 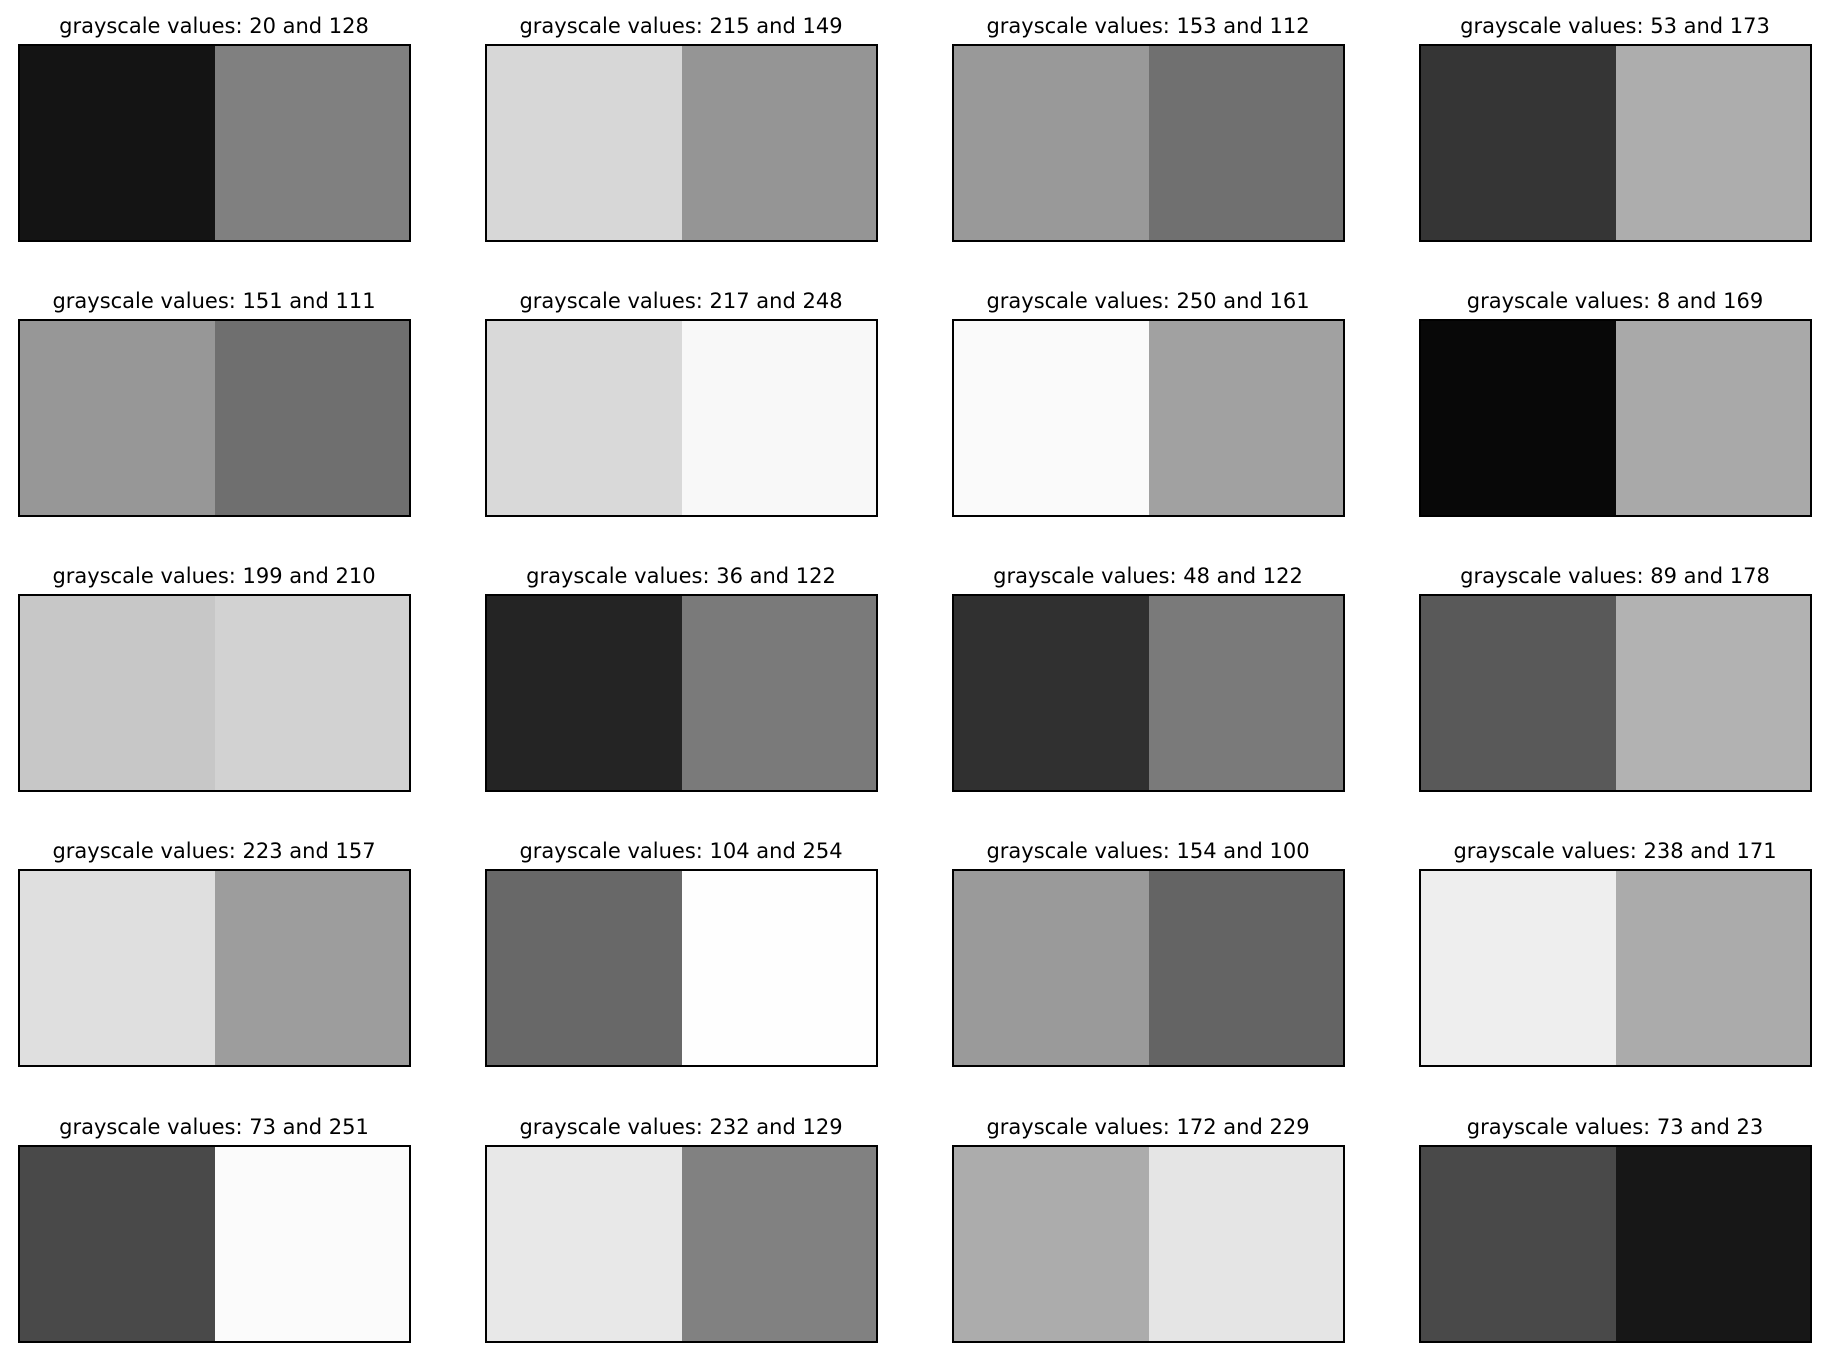 What do you see at coordinates (214, 851) in the screenshot?
I see `panel-title: grayscale values: 223 and 157` at bounding box center [214, 851].